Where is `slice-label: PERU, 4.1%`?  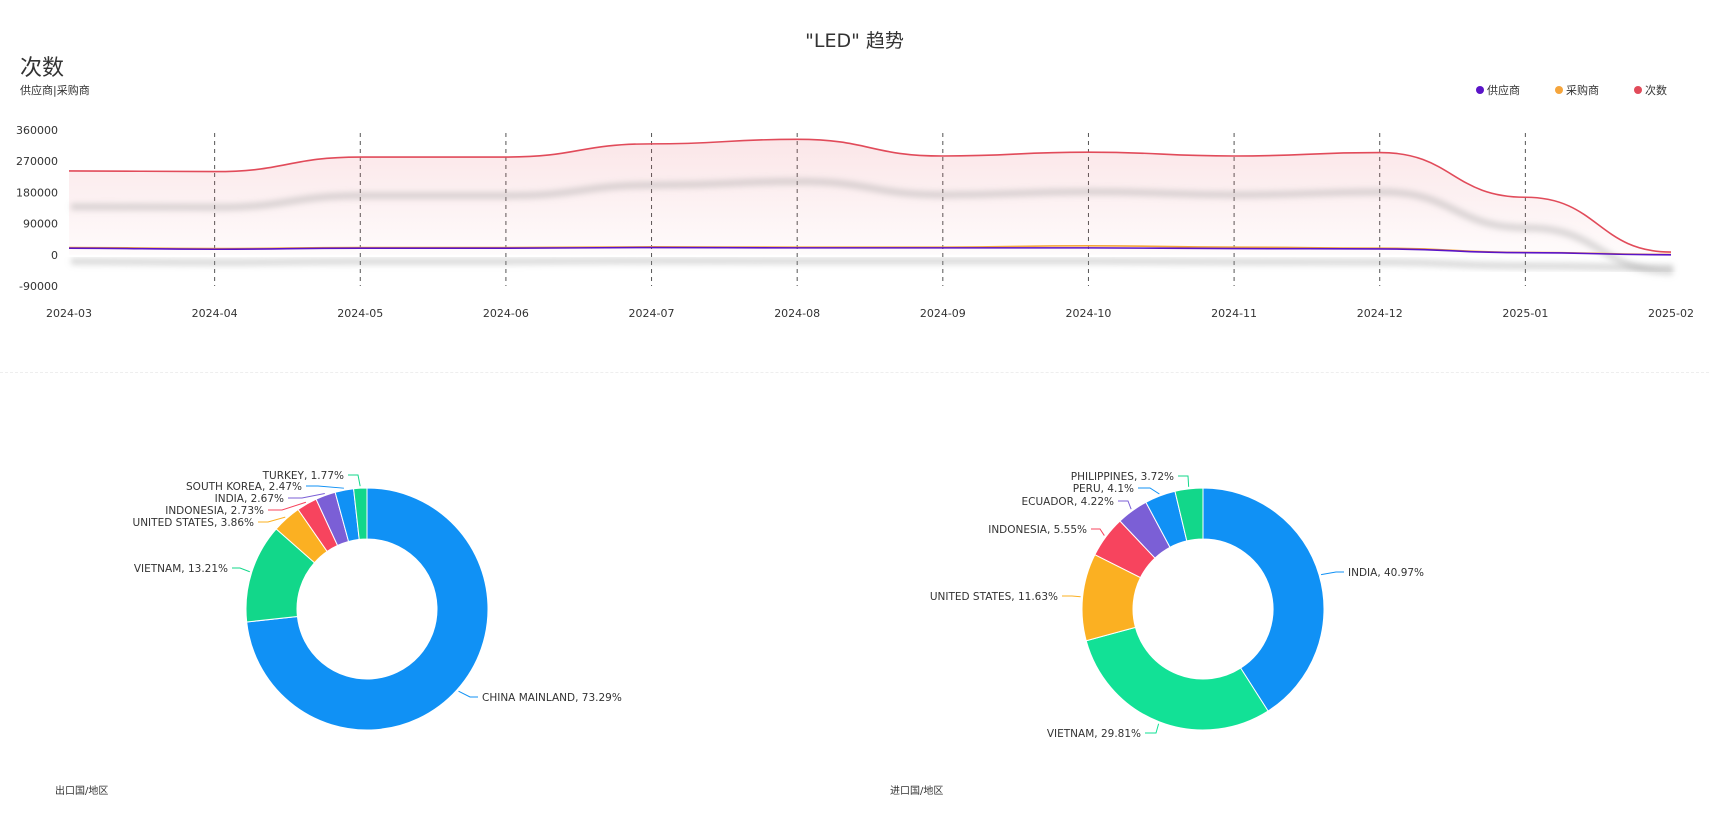
slice-label: PERU, 4.1% is located at coordinates (1103, 489).